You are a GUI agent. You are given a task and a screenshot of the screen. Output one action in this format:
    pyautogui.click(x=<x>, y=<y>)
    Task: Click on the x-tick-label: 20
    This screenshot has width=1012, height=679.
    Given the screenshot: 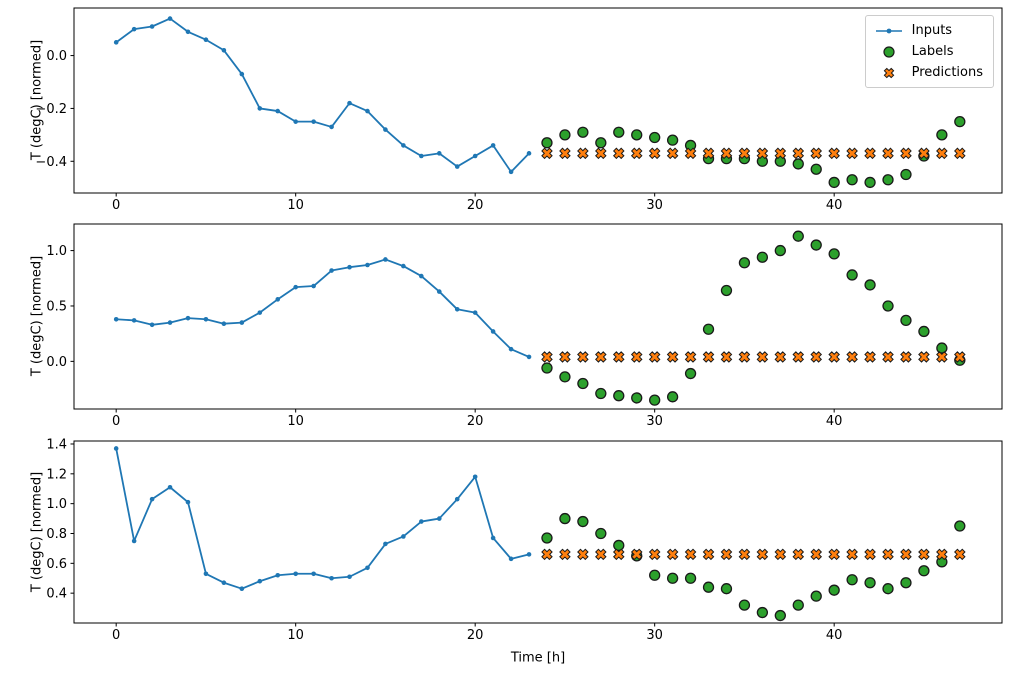 What is the action you would take?
    pyautogui.click(x=475, y=421)
    